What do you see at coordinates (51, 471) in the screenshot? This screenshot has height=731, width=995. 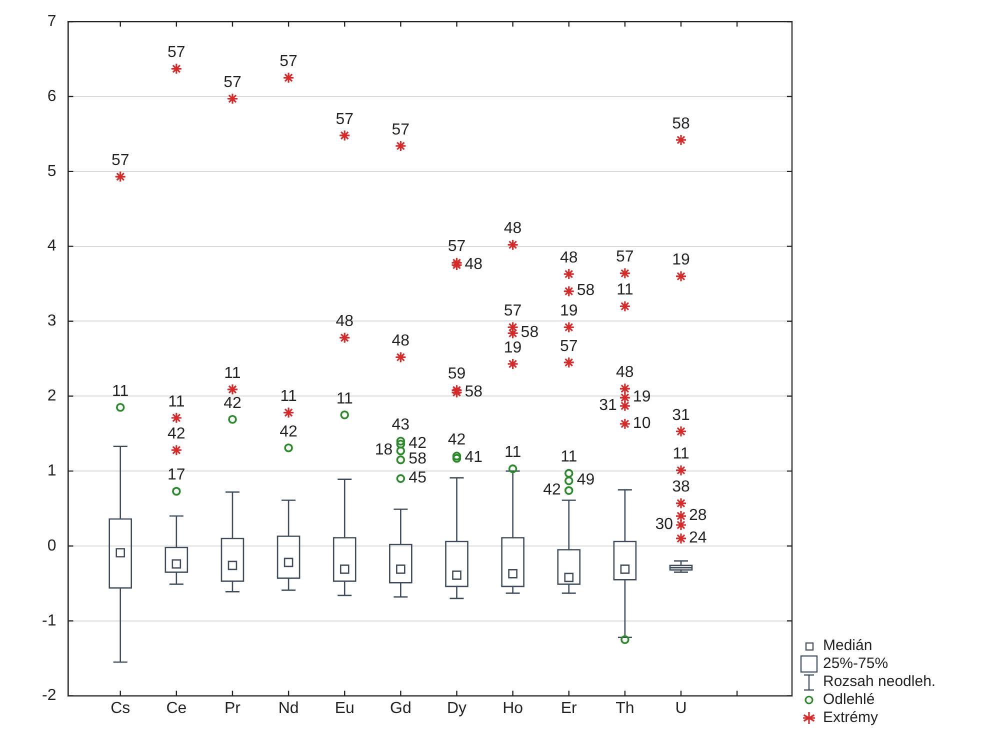 I see `y-tick-label: 1` at bounding box center [51, 471].